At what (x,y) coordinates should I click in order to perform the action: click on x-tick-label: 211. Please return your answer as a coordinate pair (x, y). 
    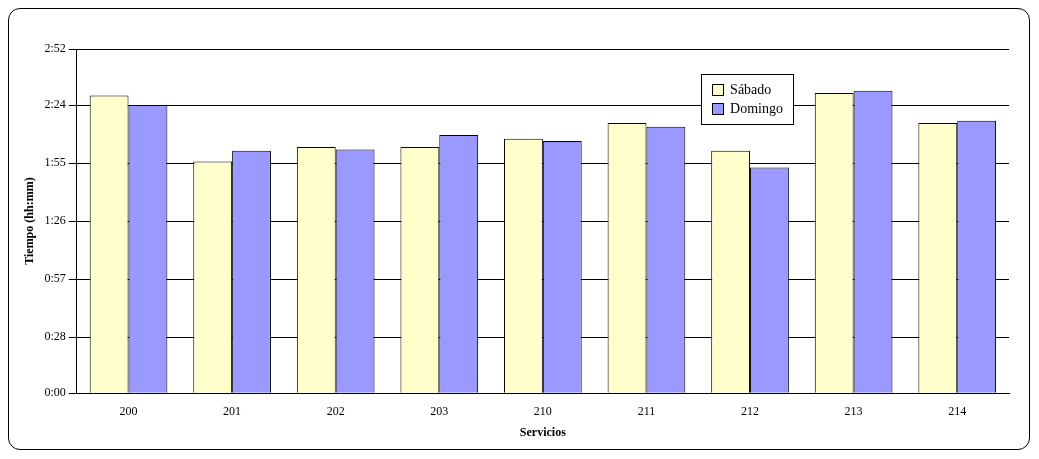
    Looking at the image, I should click on (646, 410).